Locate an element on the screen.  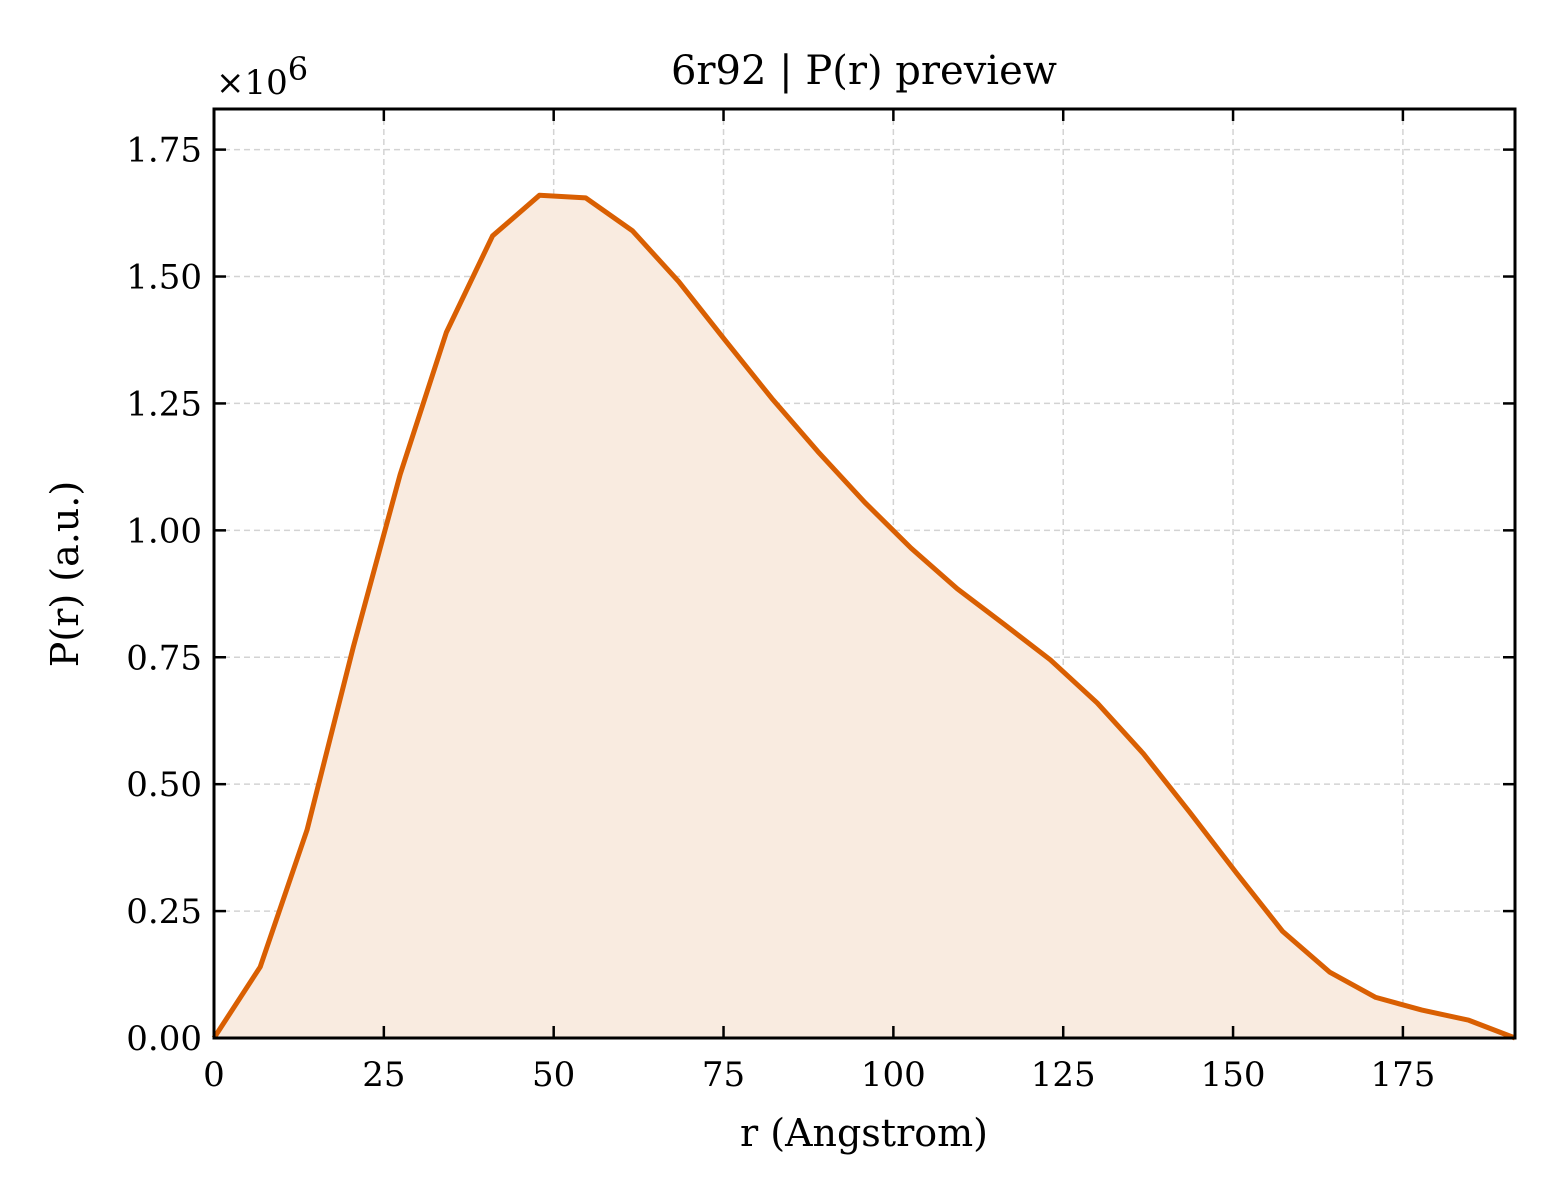
y-tick-label: 1.75 is located at coordinates (164, 151).